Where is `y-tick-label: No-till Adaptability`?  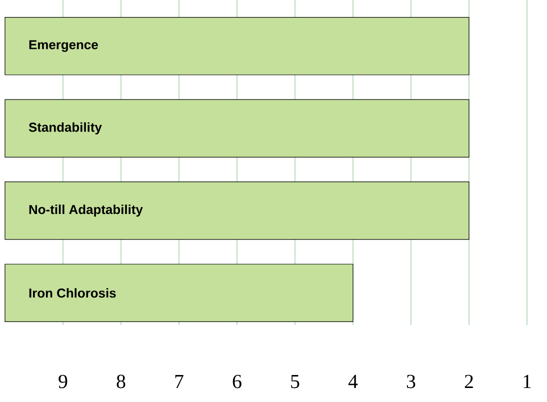 y-tick-label: No-till Adaptability is located at coordinates (86, 210).